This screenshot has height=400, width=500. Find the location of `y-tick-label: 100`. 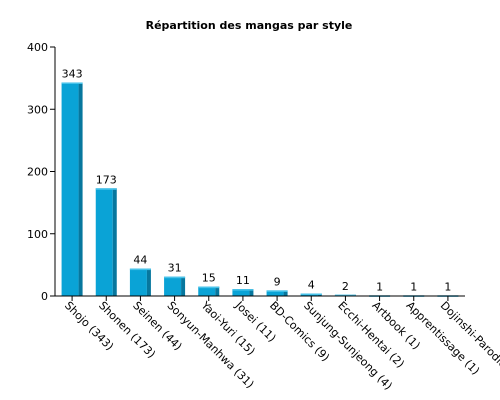

y-tick-label: 100 is located at coordinates (37, 234).